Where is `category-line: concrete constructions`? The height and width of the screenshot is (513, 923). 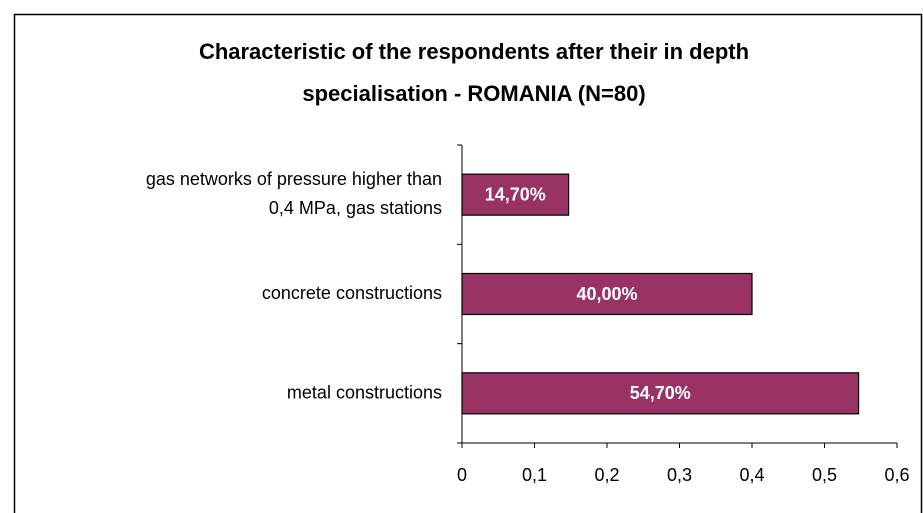 category-line: concrete constructions is located at coordinates (352, 293).